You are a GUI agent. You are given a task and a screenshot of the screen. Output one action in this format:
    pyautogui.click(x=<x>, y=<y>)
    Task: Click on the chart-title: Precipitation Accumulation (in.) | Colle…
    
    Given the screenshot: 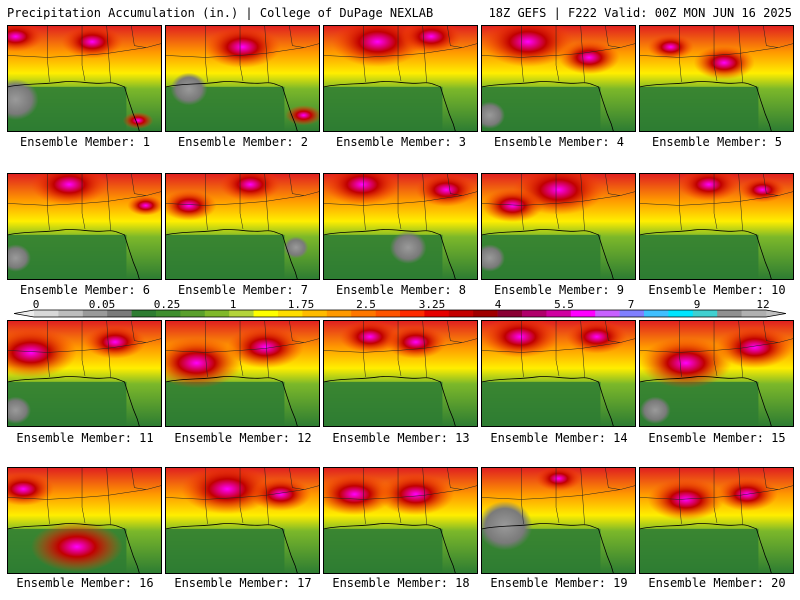 What is the action you would take?
    pyautogui.click(x=220, y=13)
    